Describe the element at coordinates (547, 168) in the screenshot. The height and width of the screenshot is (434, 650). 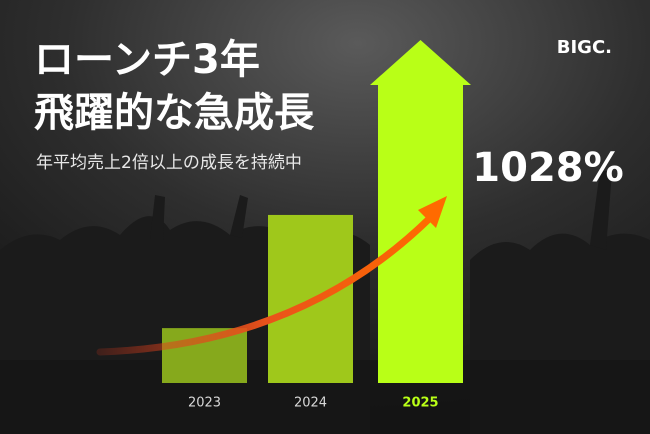
I see `growth-annotation: 1028%` at that location.